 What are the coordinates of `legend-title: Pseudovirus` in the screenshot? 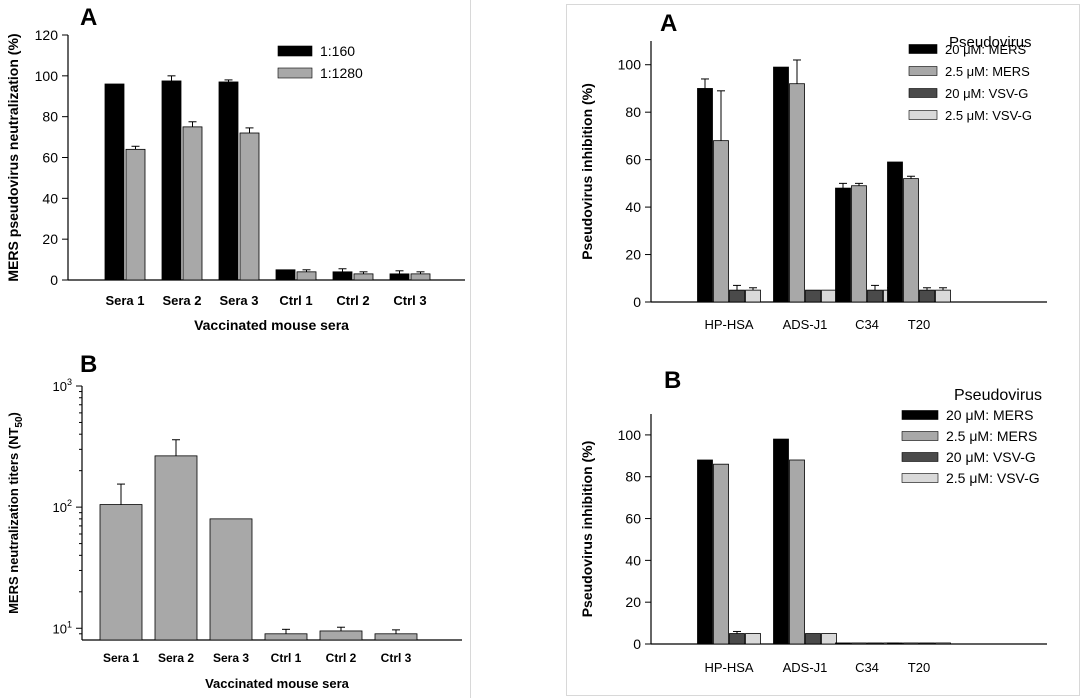 It's located at (990, 42).